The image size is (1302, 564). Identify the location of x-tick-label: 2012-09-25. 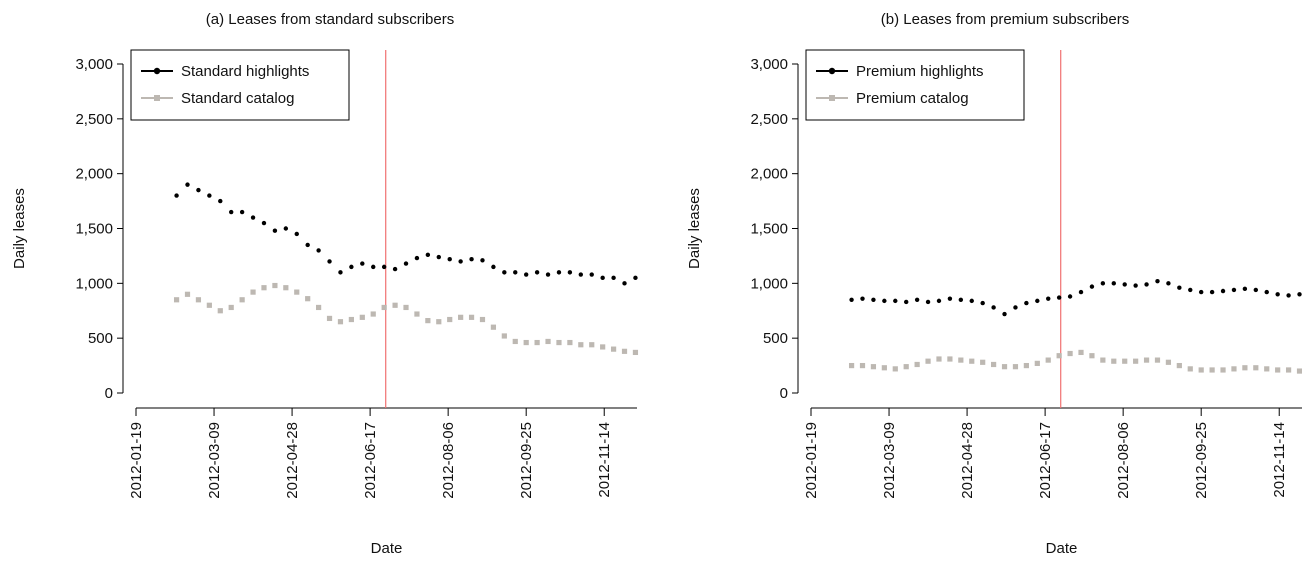
(526, 460).